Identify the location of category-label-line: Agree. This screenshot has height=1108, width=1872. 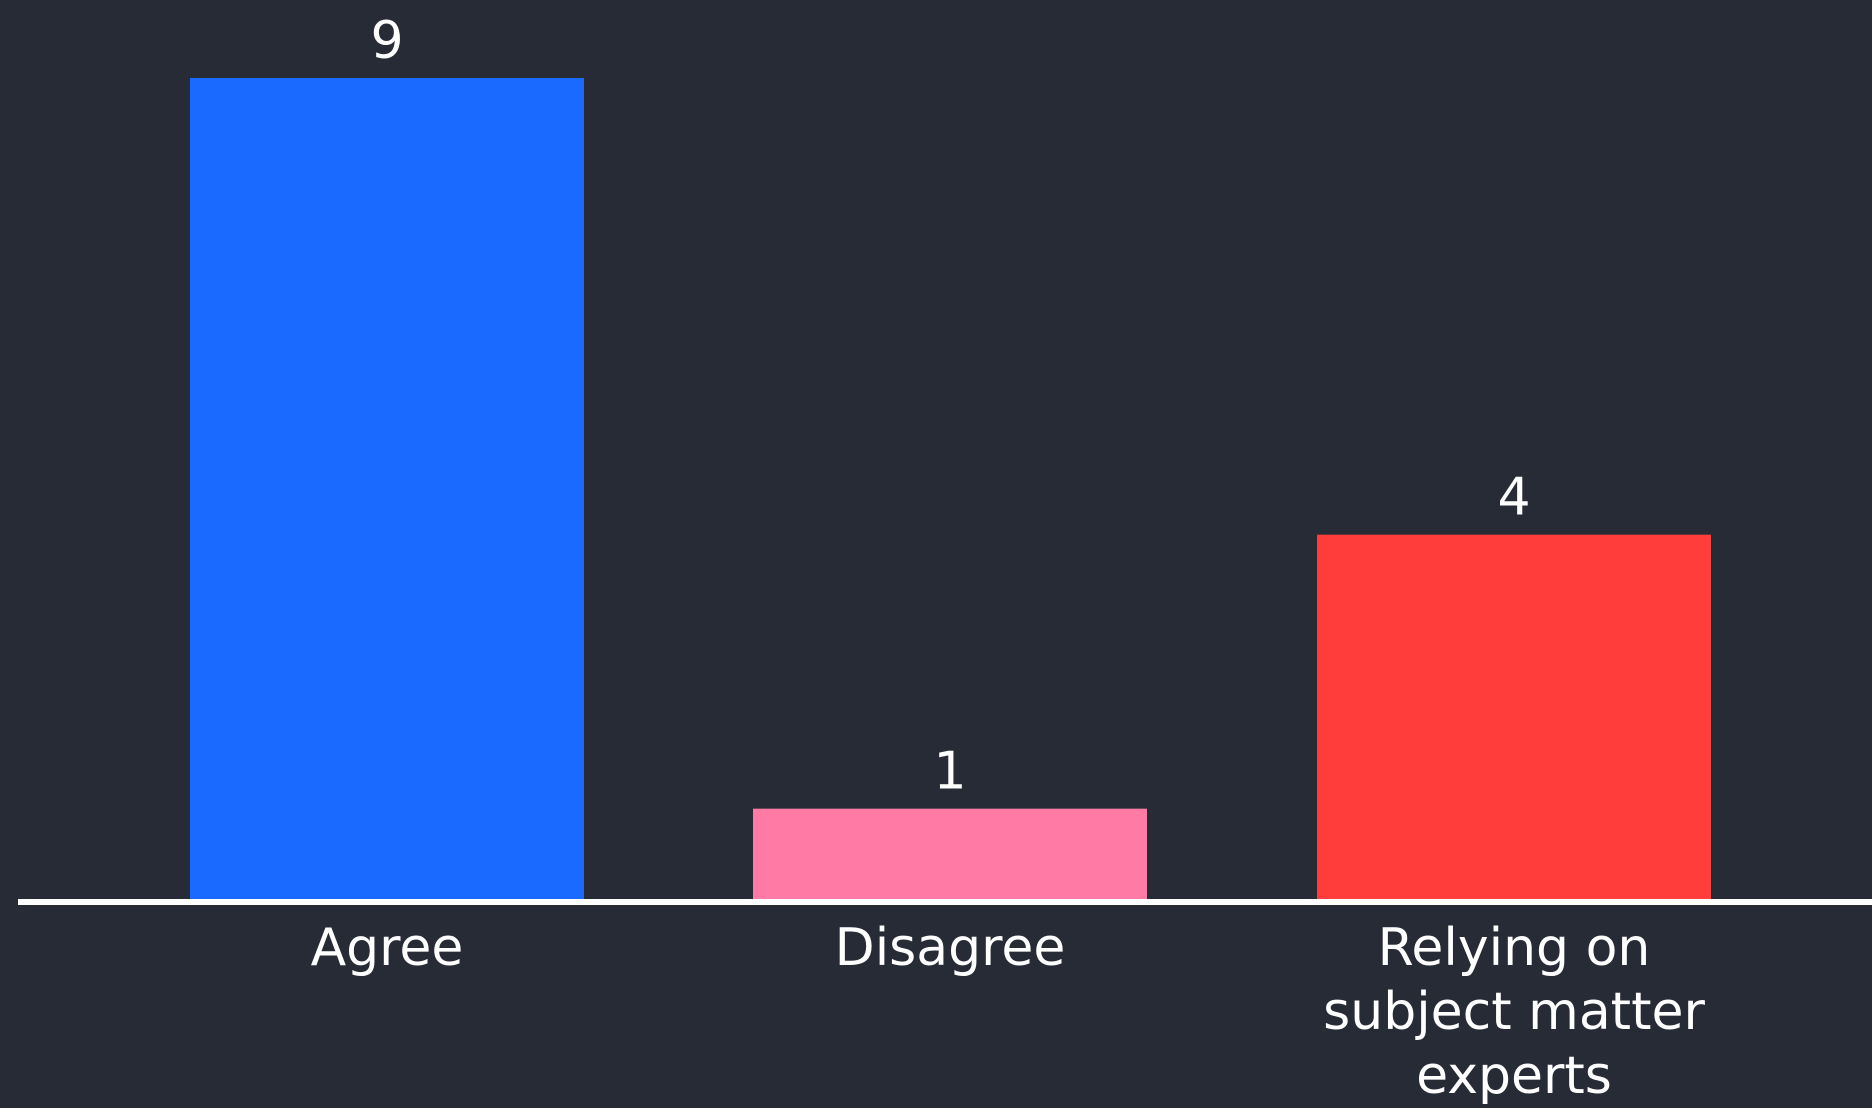
(387, 948).